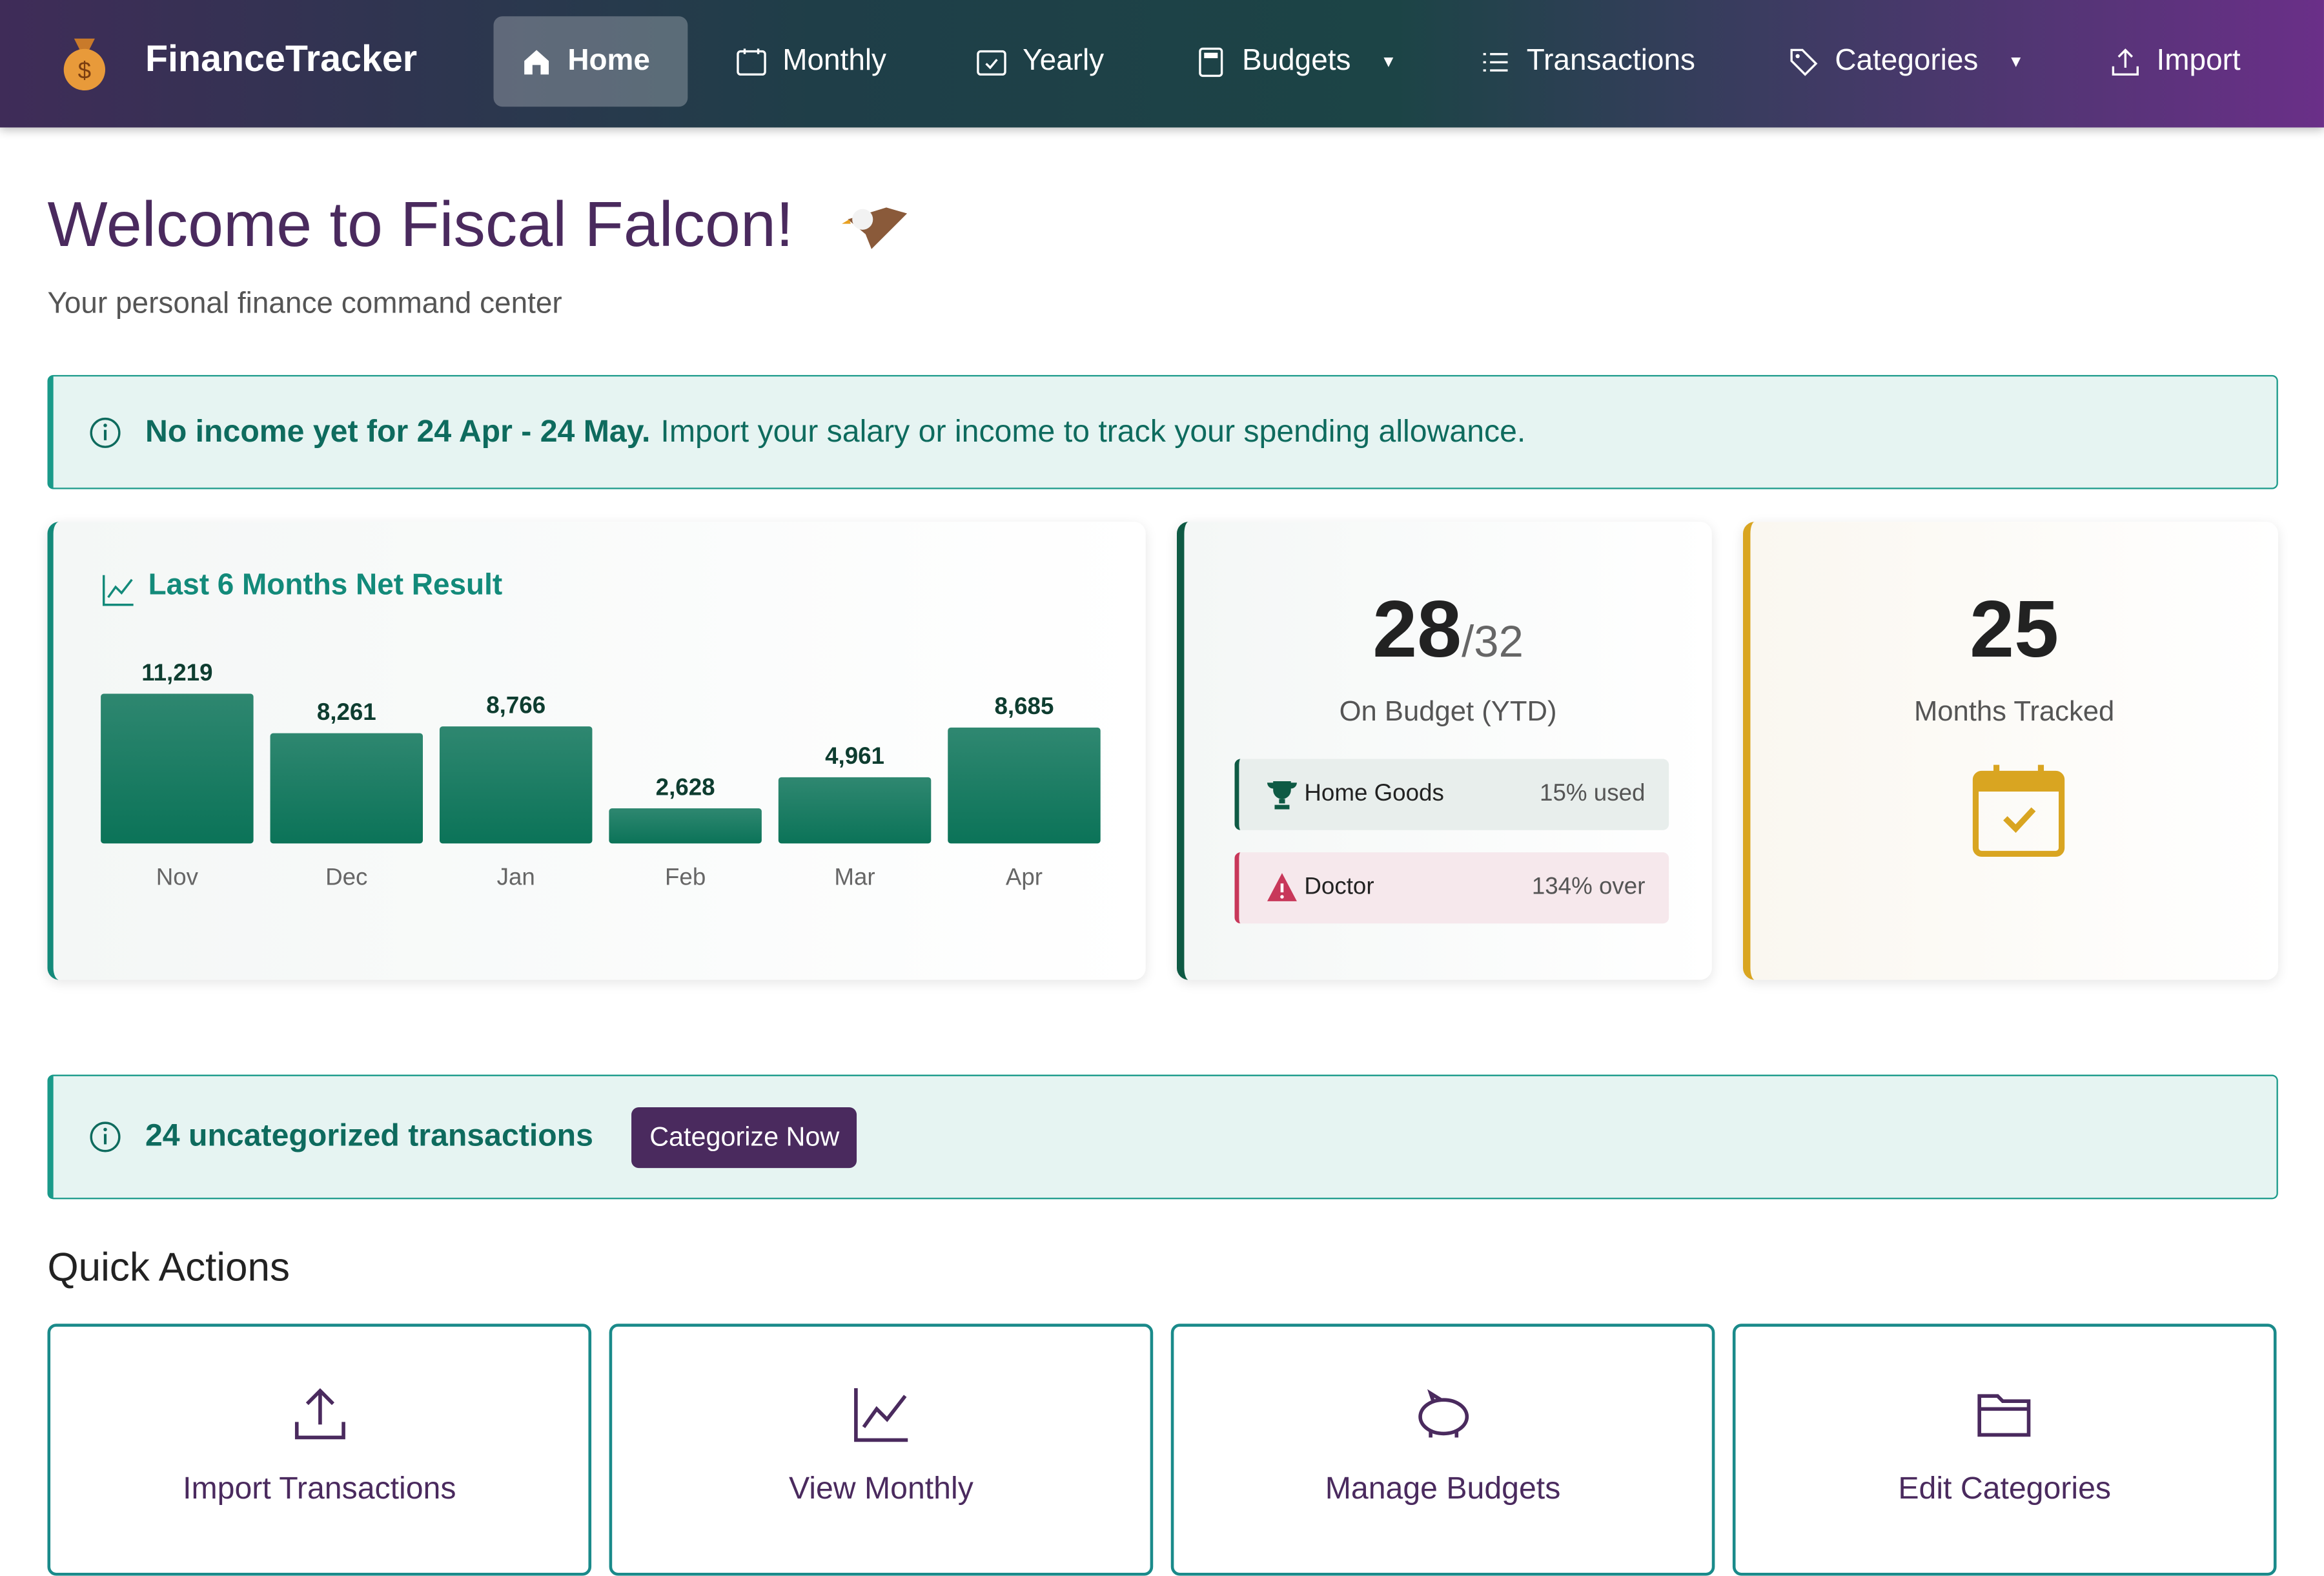 Image resolution: width=2324 pixels, height=1576 pixels. What do you see at coordinates (608, 60) in the screenshot?
I see `nav-label: Home` at bounding box center [608, 60].